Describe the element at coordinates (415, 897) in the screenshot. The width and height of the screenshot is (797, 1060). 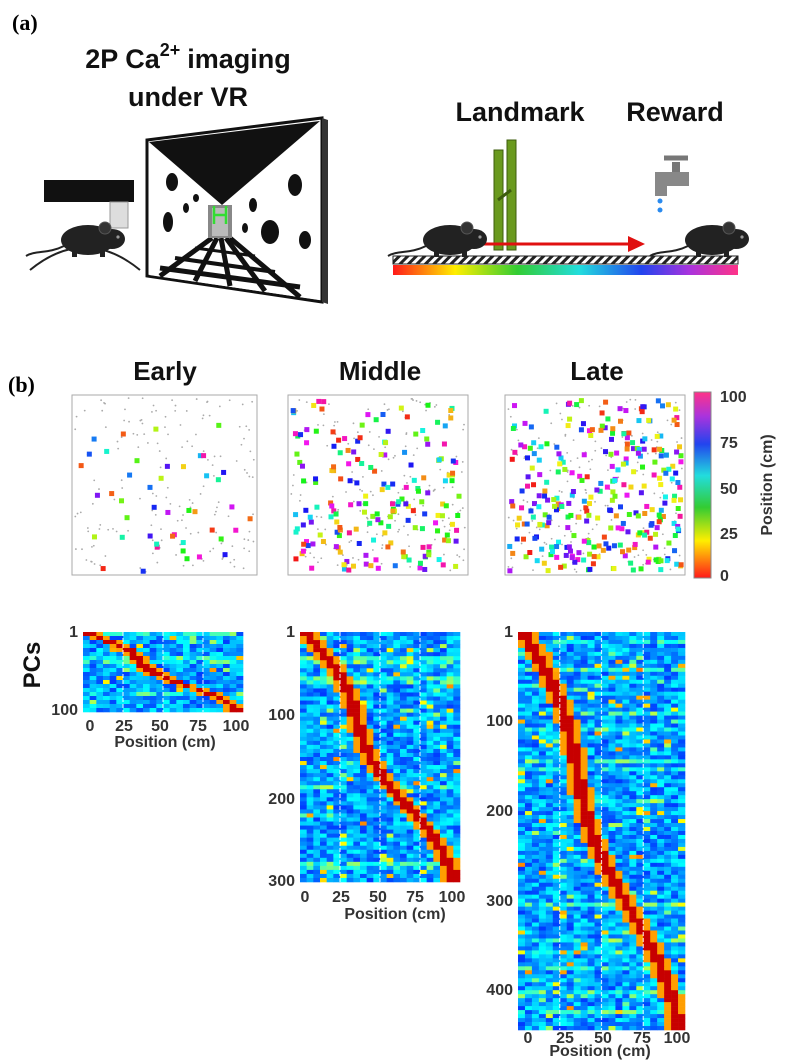
I see `x-tick-label: 75` at that location.